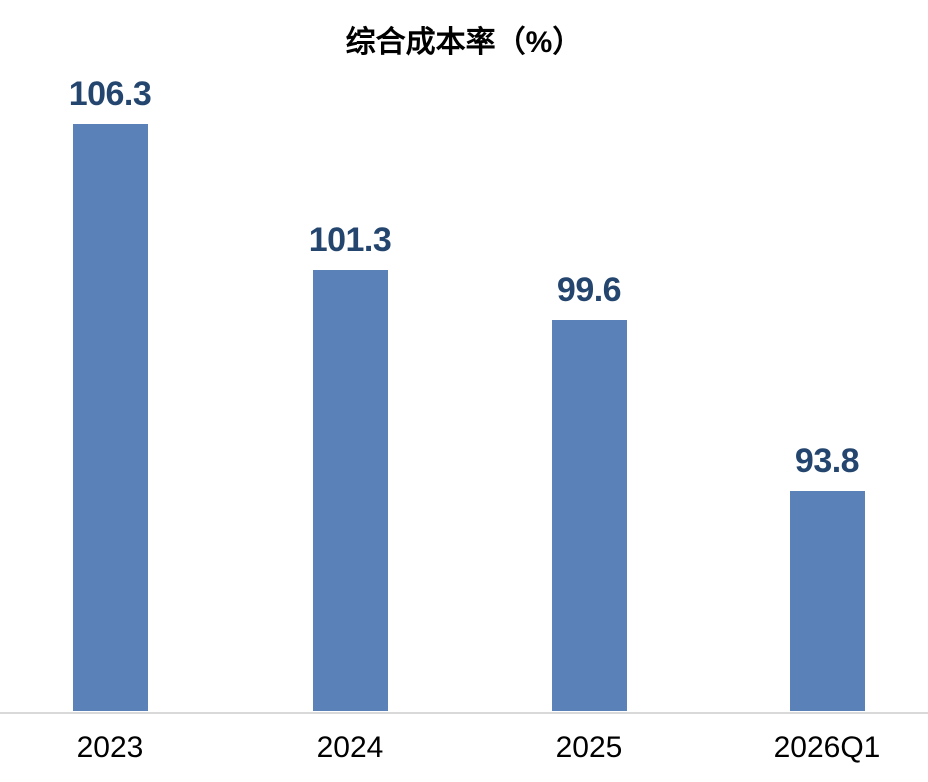 This screenshot has height=782, width=928. What do you see at coordinates (350, 240) in the screenshot?
I see `data-label: 101.3` at bounding box center [350, 240].